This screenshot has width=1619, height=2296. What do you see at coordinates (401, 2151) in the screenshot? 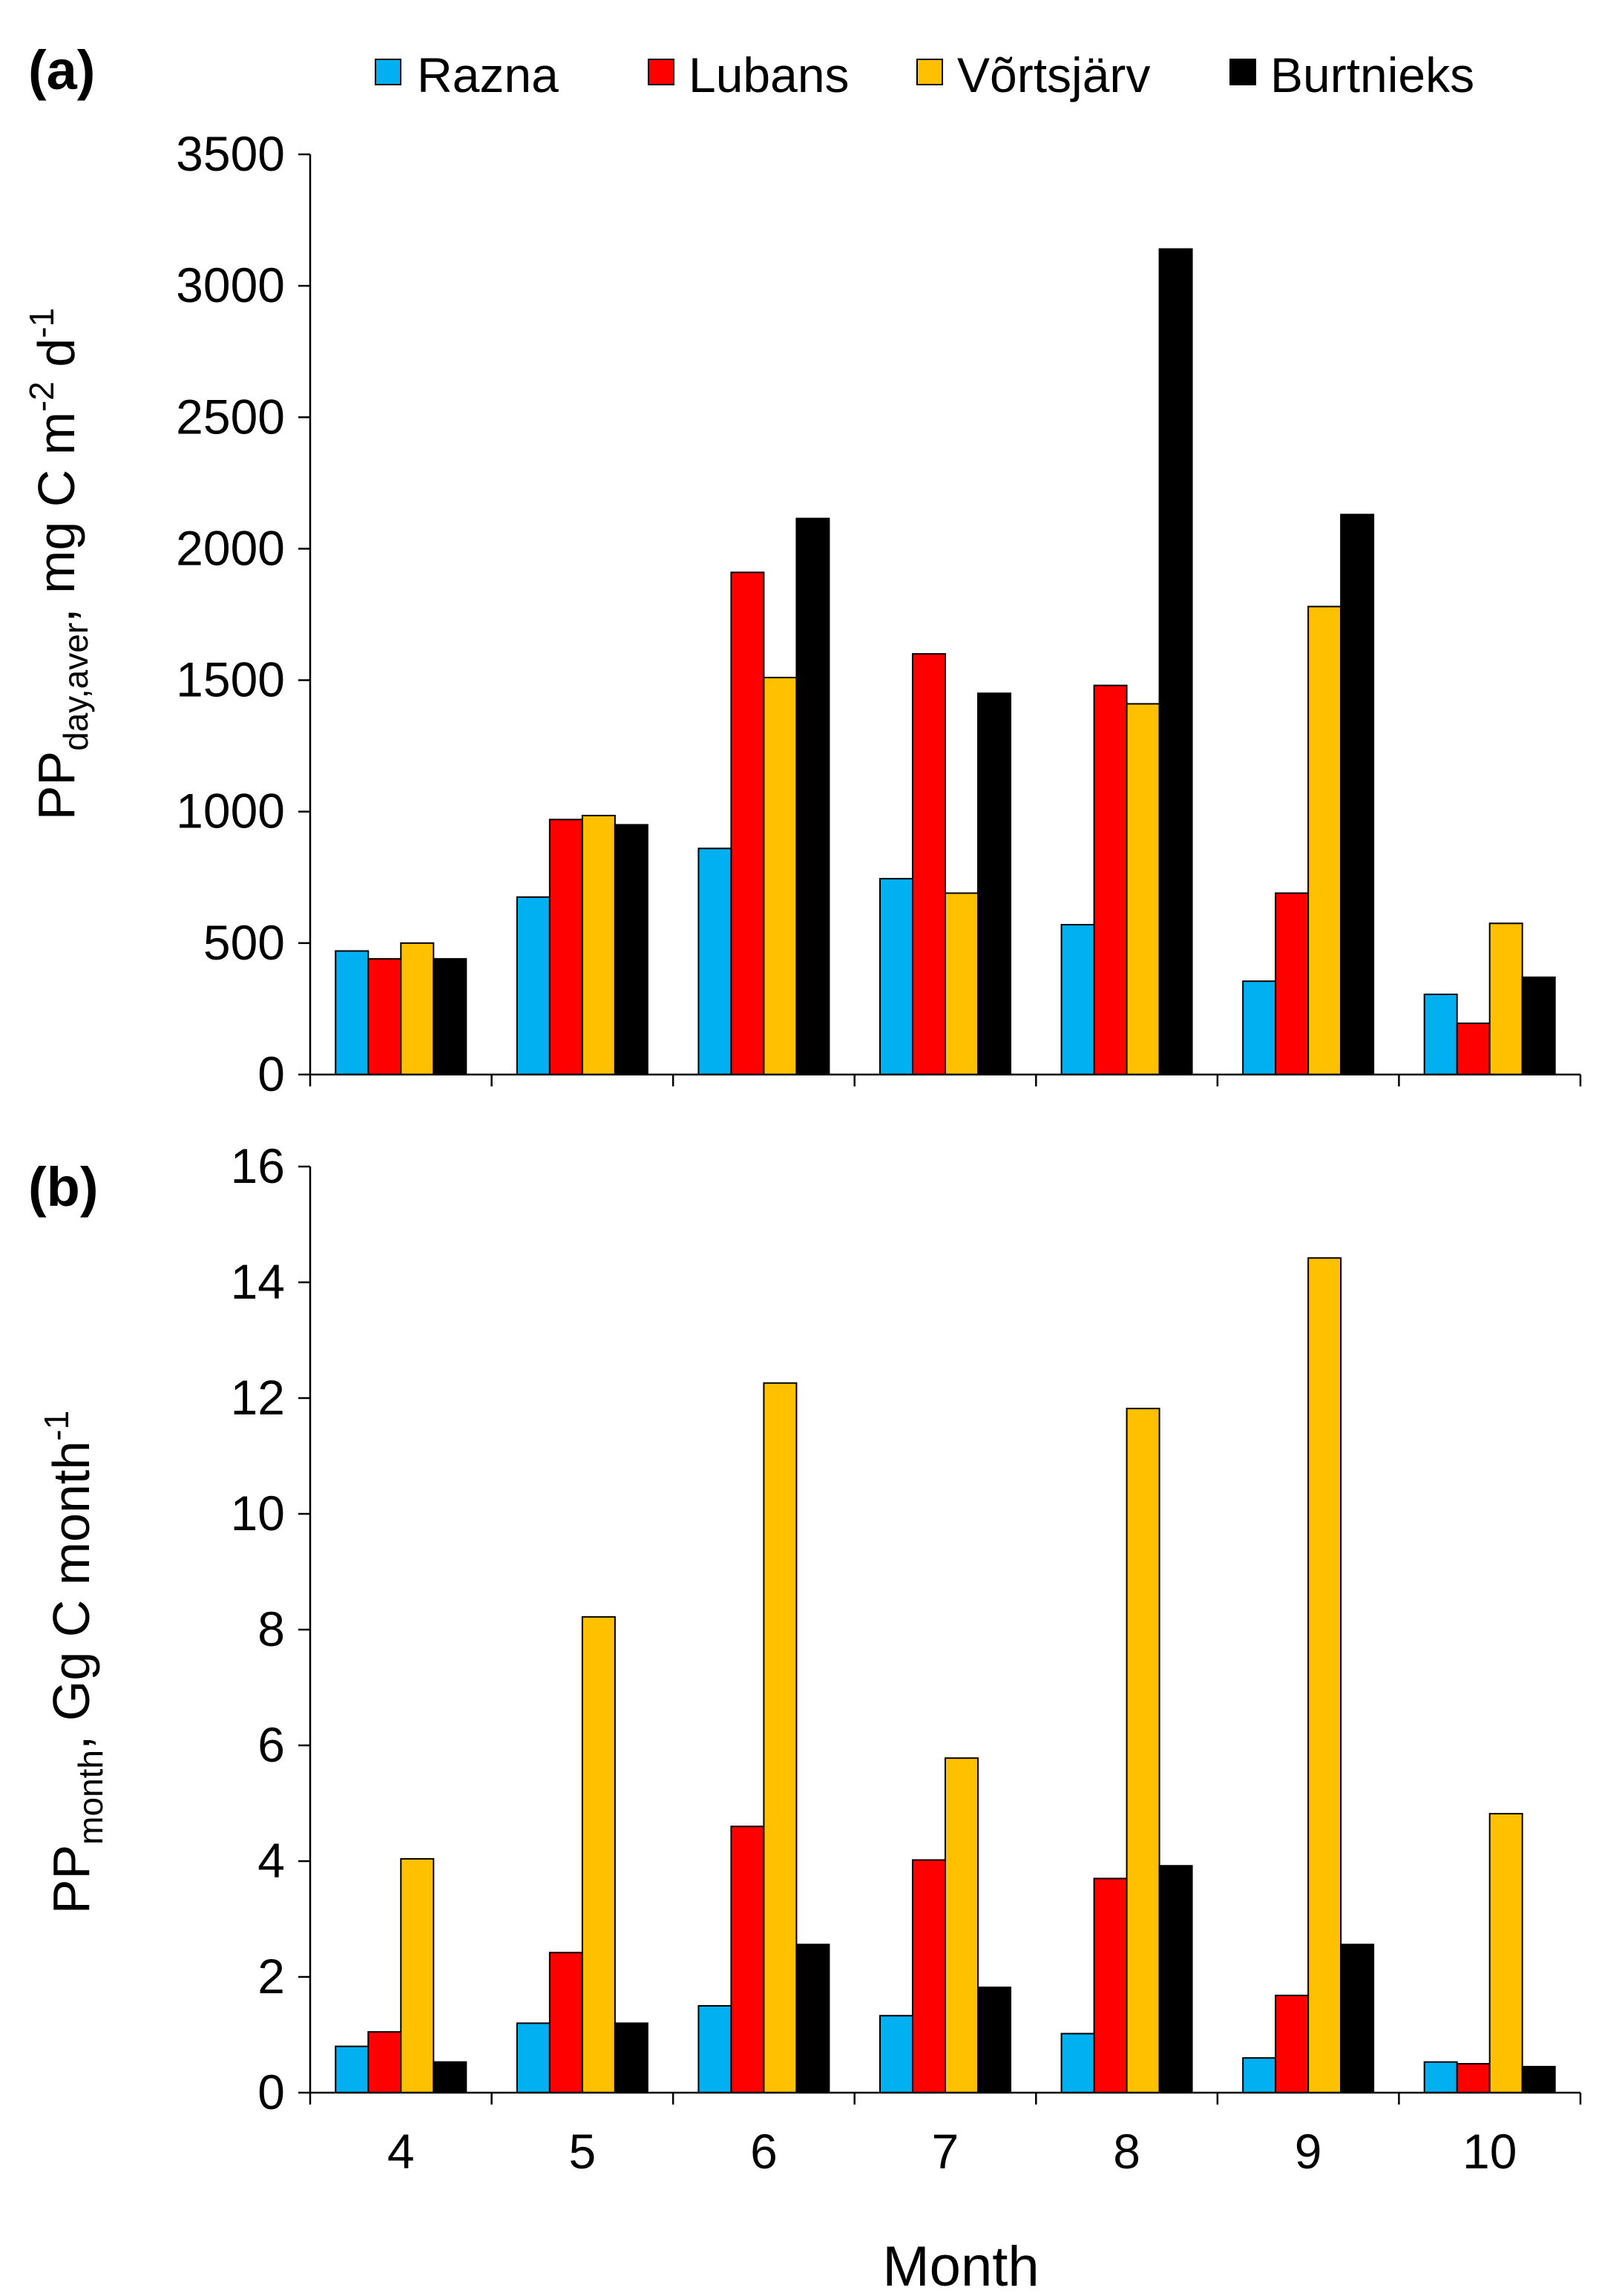
I see `x-tick-label-month-4: 4` at bounding box center [401, 2151].